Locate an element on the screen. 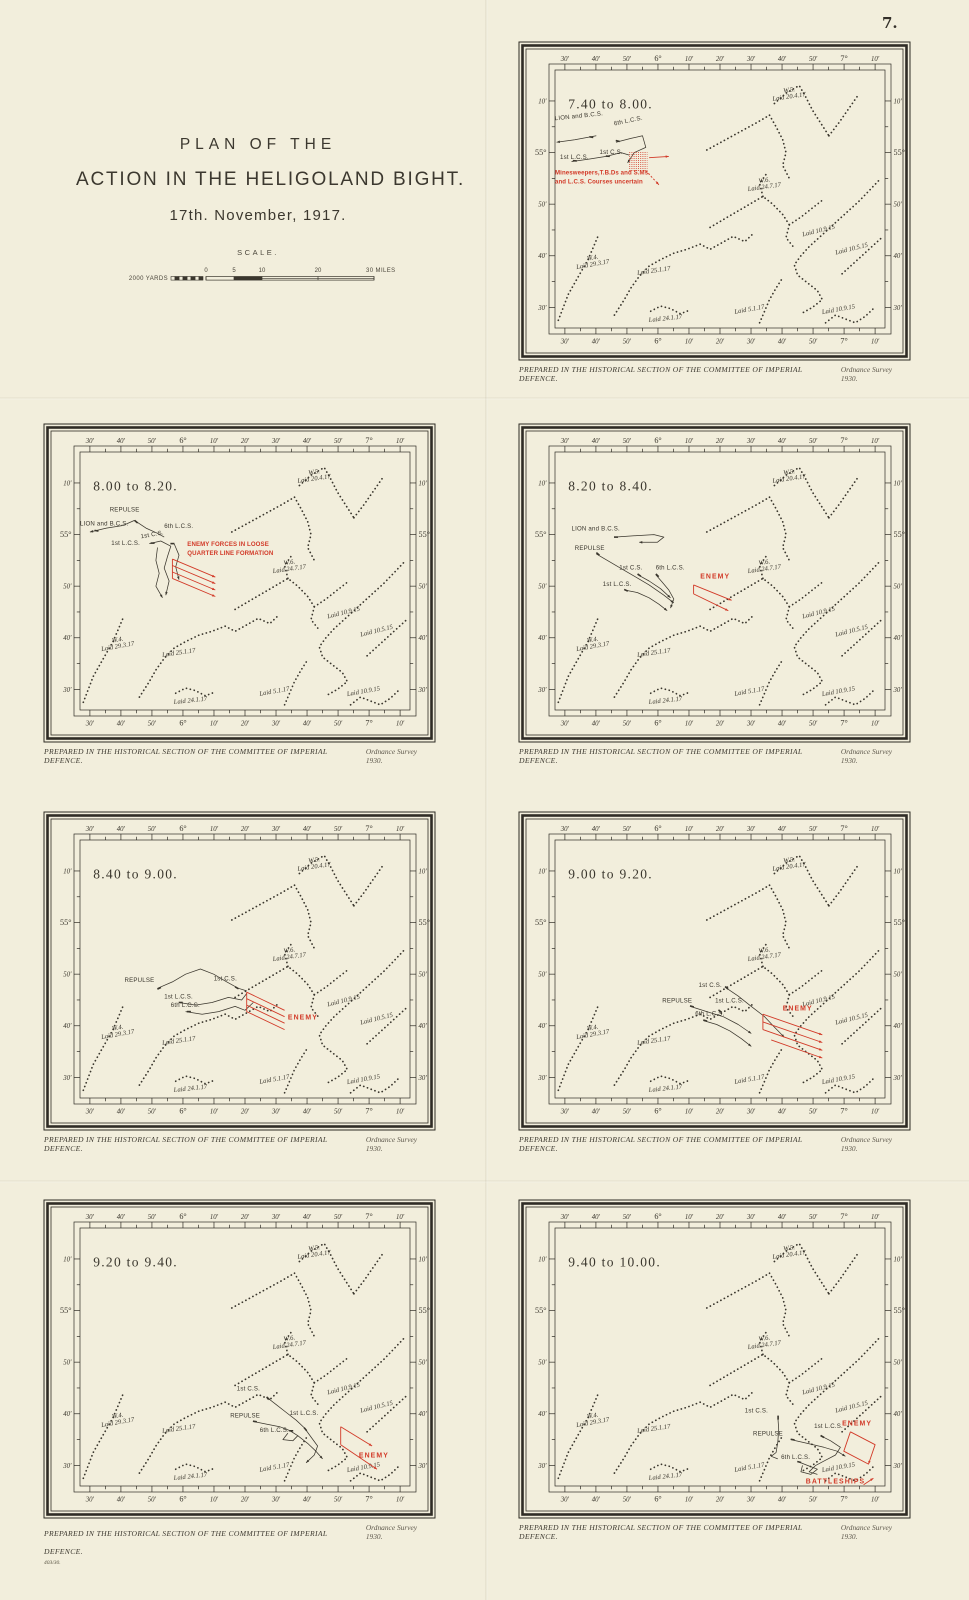 The height and width of the screenshot is (1600, 969). minefield-laid-date: Laid 10.5.15 is located at coordinates (377, 631).